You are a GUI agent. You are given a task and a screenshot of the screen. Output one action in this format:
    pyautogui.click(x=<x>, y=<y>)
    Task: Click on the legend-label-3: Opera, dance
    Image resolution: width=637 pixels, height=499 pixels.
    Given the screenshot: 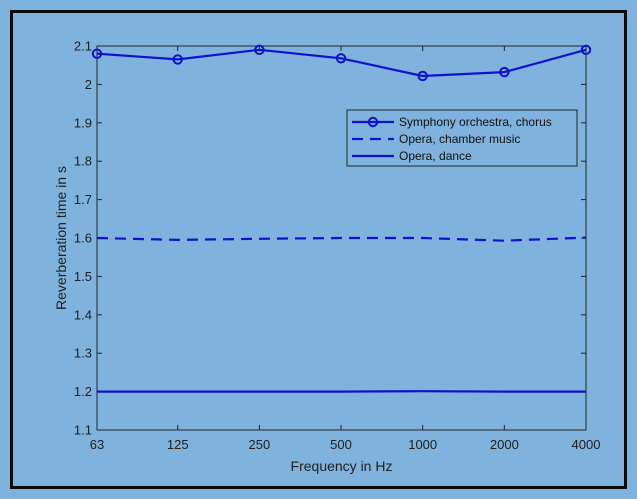 What is the action you would take?
    pyautogui.click(x=435, y=156)
    